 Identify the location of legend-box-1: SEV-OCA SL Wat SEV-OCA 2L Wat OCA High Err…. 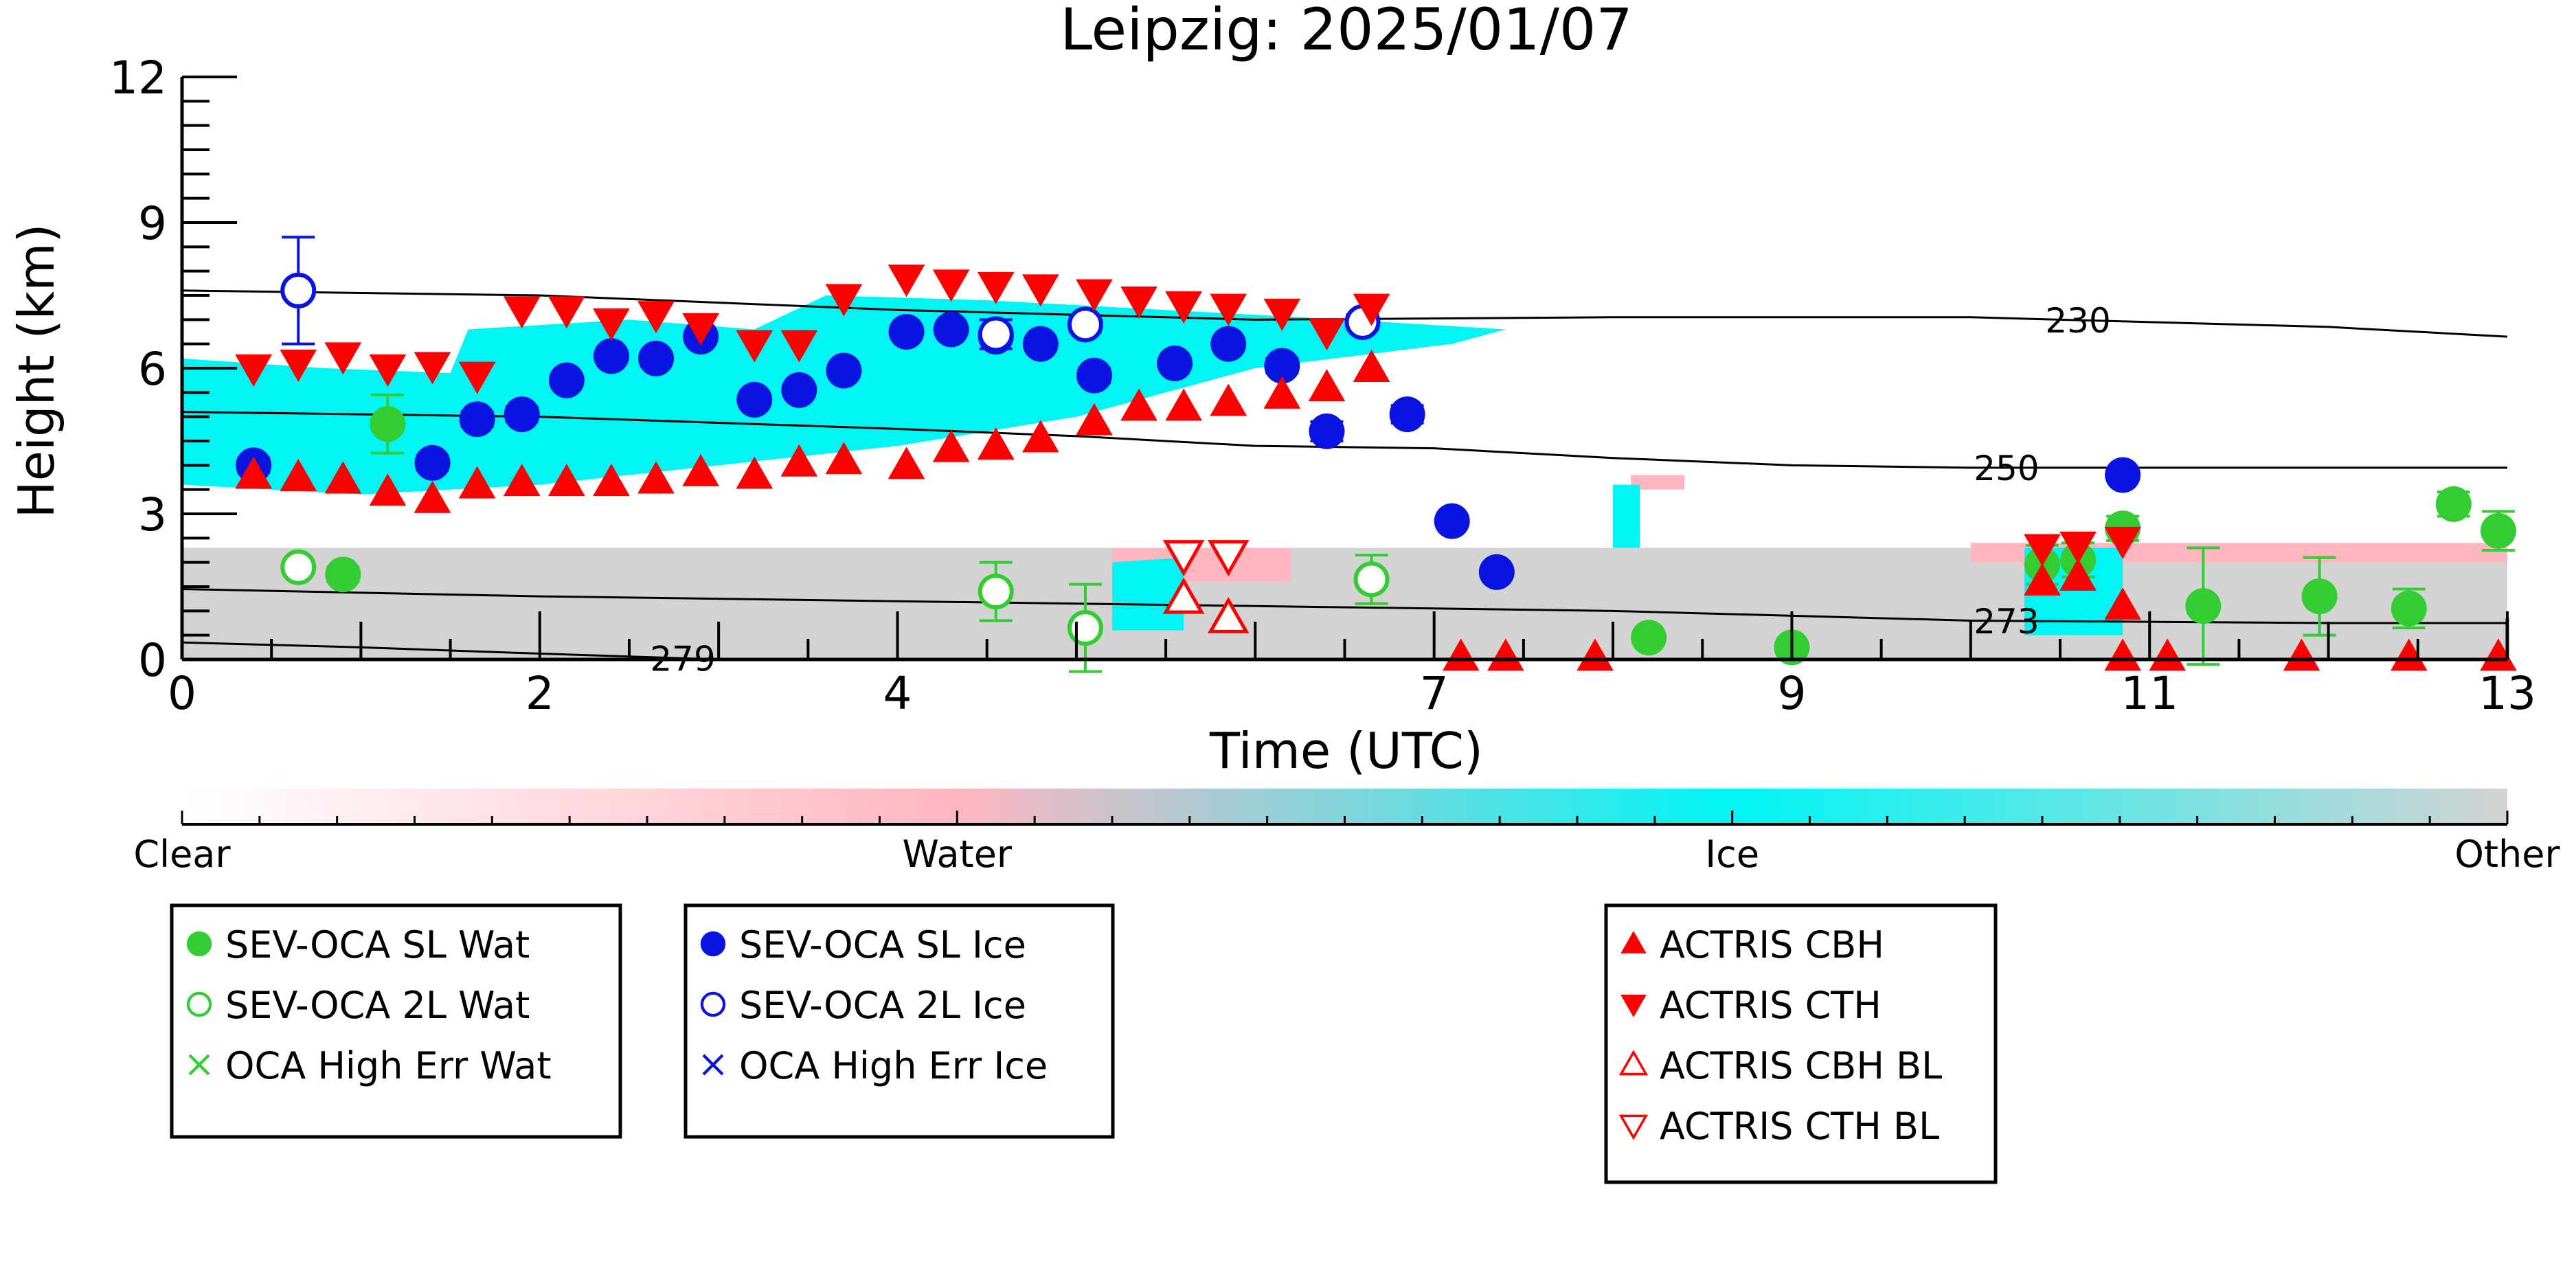
(396, 1021).